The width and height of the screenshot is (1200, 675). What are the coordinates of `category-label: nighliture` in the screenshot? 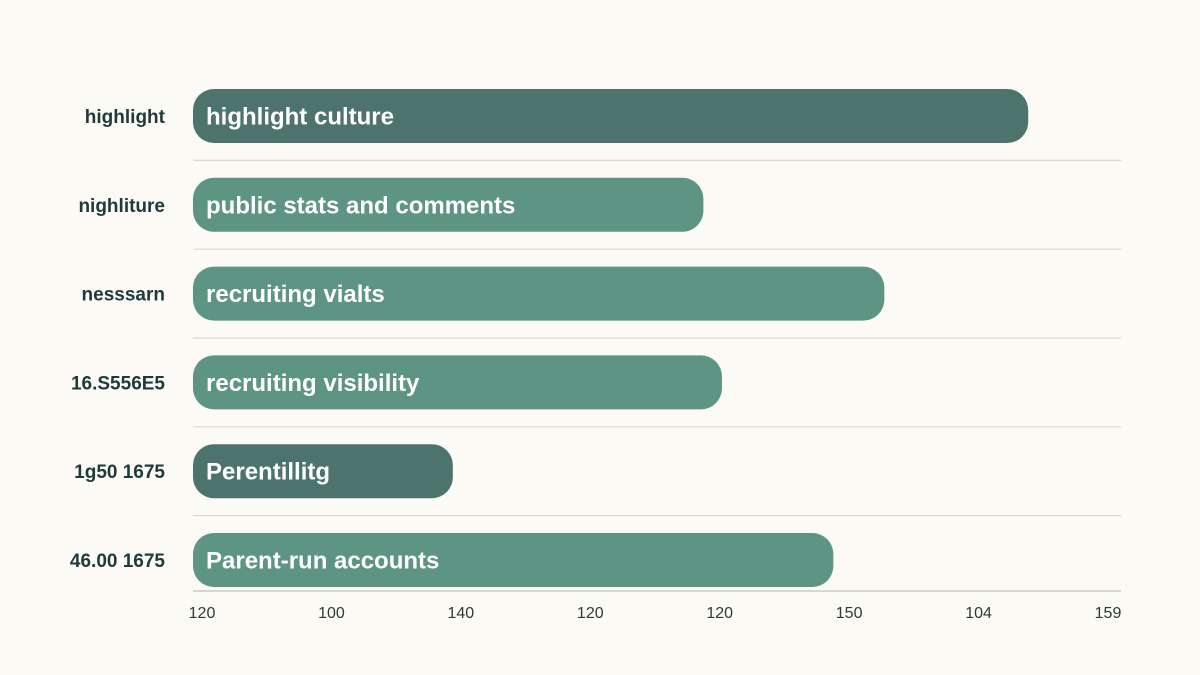 It's located at (121, 206).